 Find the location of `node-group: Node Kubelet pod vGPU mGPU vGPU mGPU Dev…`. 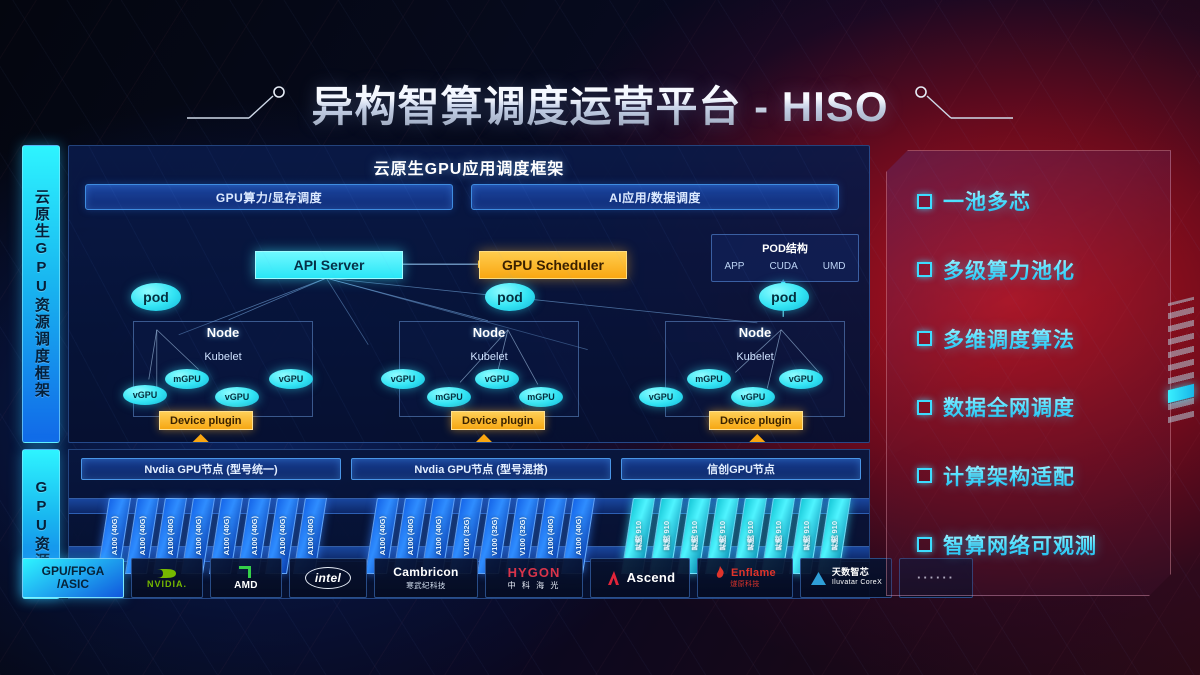

node-group: Node Kubelet pod vGPU mGPU vGPU mGPU Dev… is located at coordinates (485, 356).